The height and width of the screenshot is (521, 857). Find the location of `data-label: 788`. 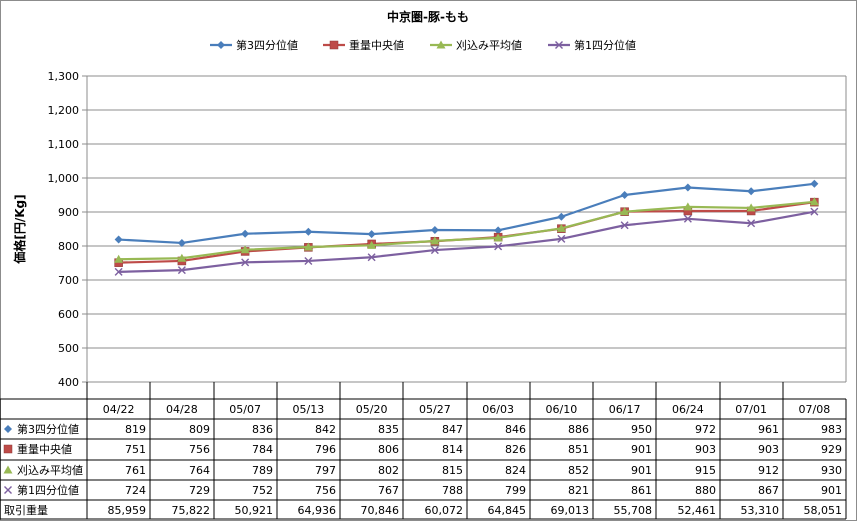

data-label: 788 is located at coordinates (452, 490).